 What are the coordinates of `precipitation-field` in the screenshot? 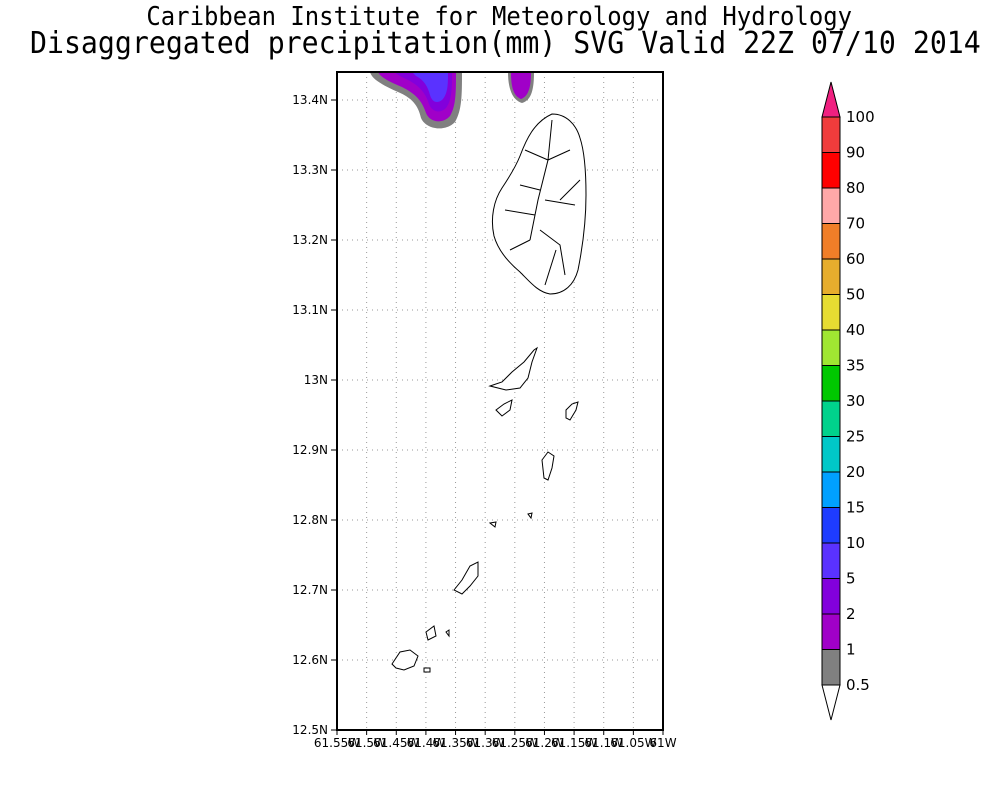 It's located at (452, 100).